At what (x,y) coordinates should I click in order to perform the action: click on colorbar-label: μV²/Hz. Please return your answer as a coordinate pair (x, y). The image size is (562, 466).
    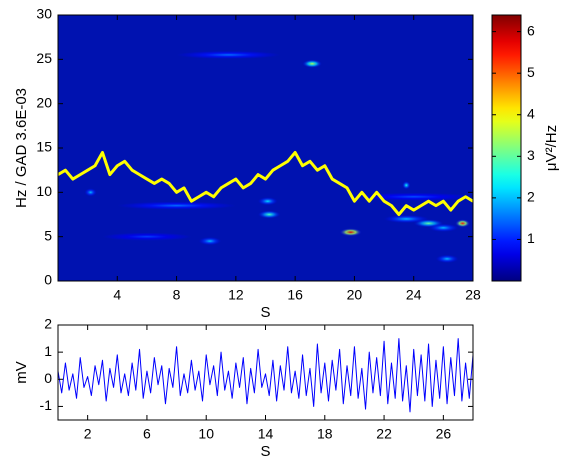
    Looking at the image, I should click on (551, 148).